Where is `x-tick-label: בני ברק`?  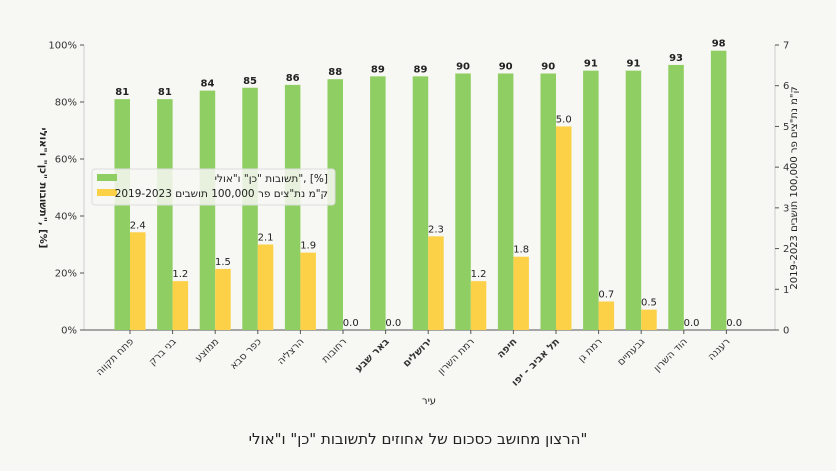
x-tick-label: בני ברק is located at coordinates (163, 352).